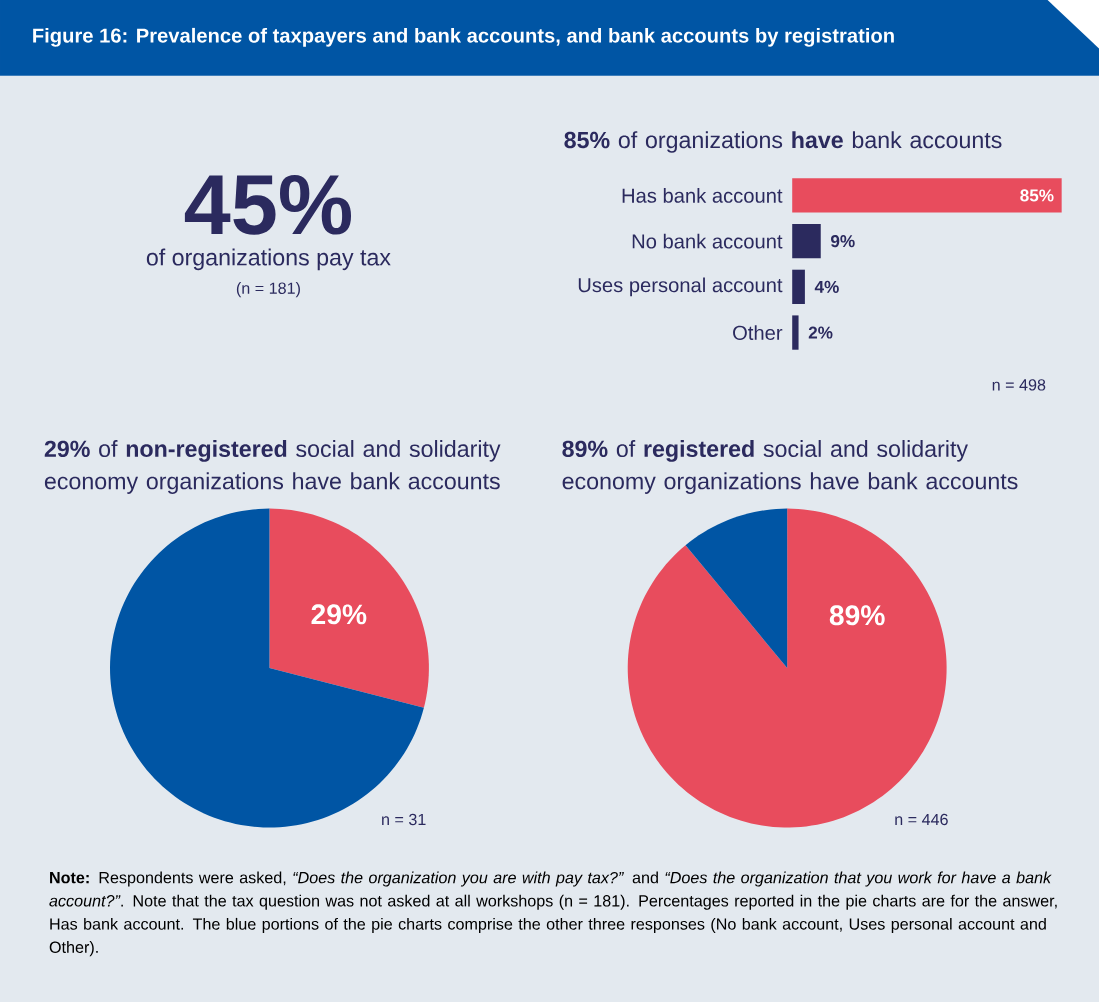 This screenshot has height=1002, width=1099. What do you see at coordinates (842, 241) in the screenshot?
I see `data-label: 9%` at bounding box center [842, 241].